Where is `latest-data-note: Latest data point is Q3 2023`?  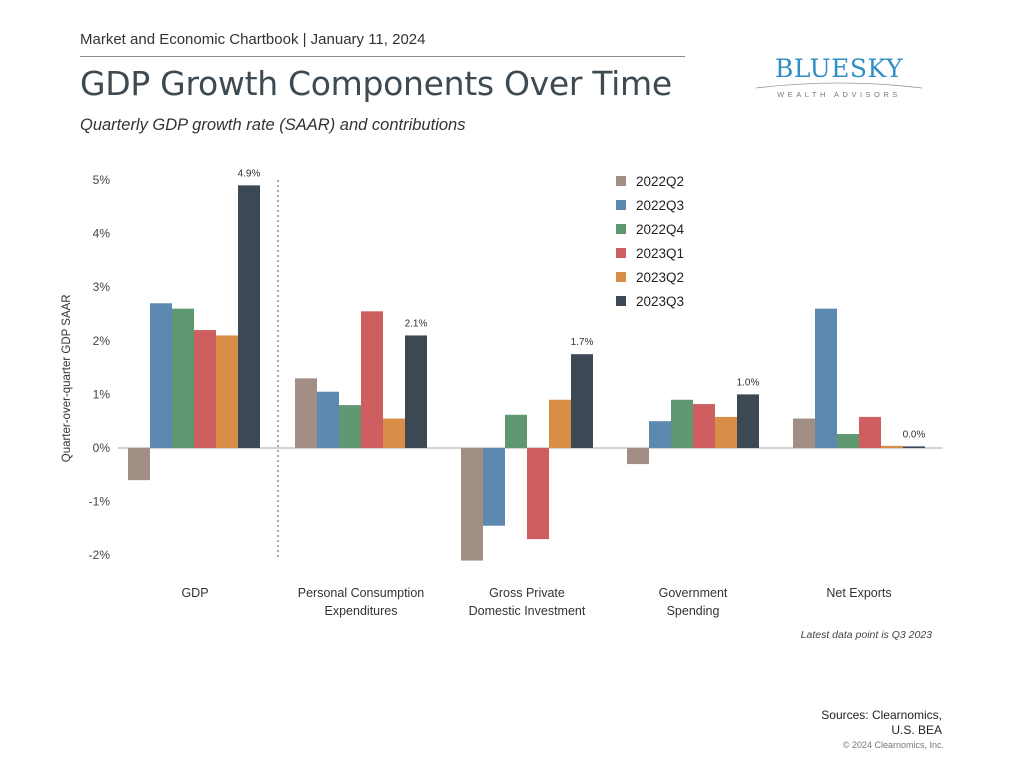
latest-data-note: Latest data point is Q3 2023 is located at coordinates (866, 635).